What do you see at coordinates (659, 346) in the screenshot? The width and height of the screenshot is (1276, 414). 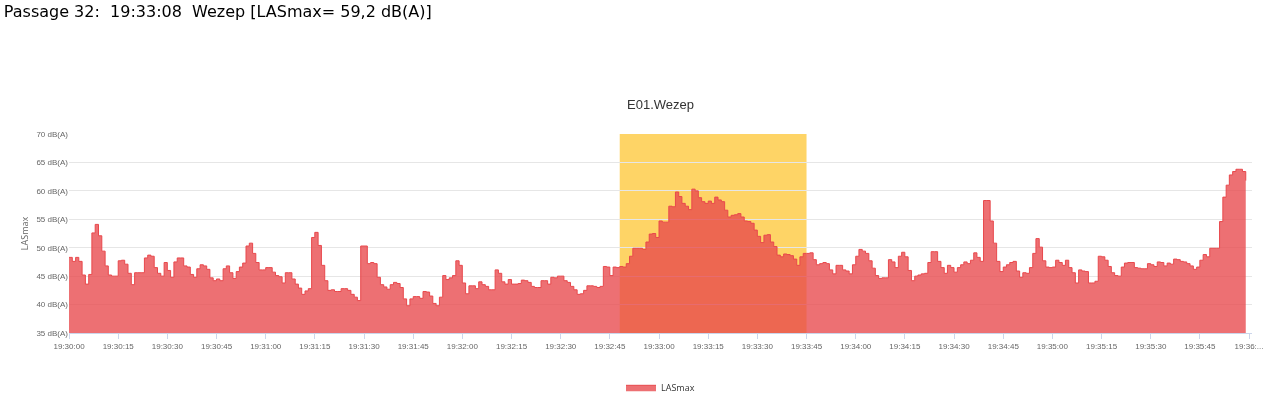 I see `x-tick-label: 19:33:00` at bounding box center [659, 346].